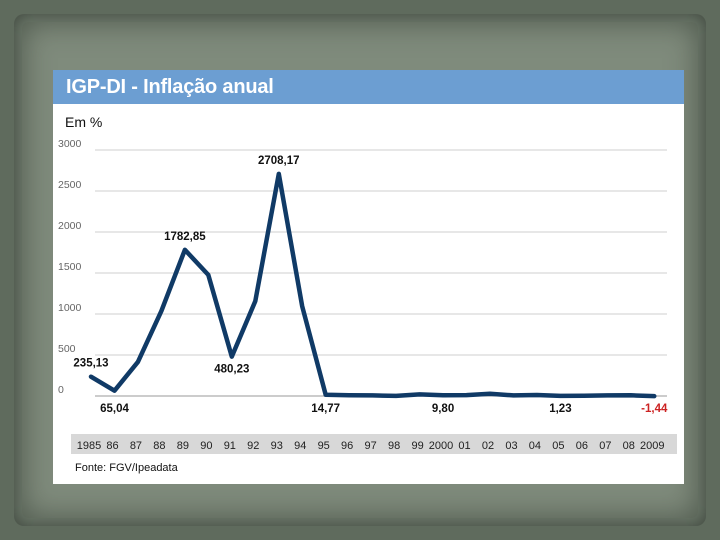  What do you see at coordinates (324, 446) in the screenshot?
I see `x-tick-label: 95` at bounding box center [324, 446].